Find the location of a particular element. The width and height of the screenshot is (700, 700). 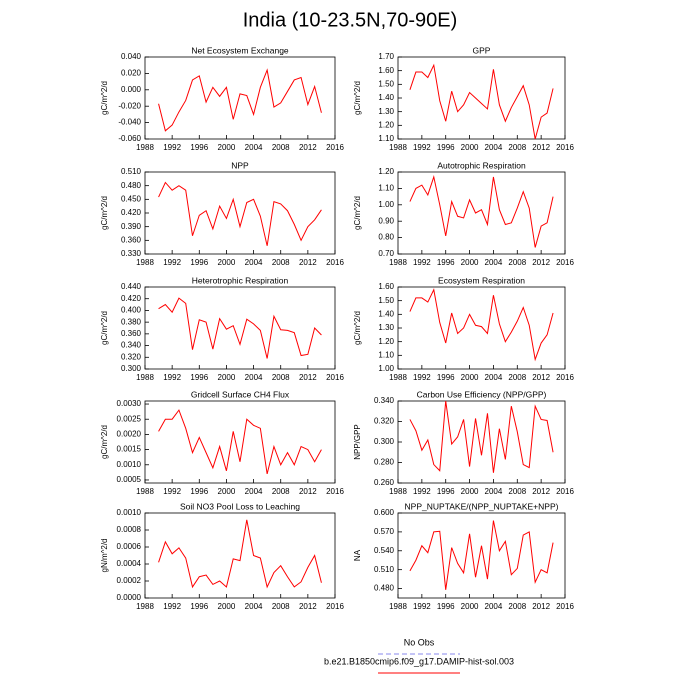

y-tick-label: 0.70 is located at coordinates (386, 253).